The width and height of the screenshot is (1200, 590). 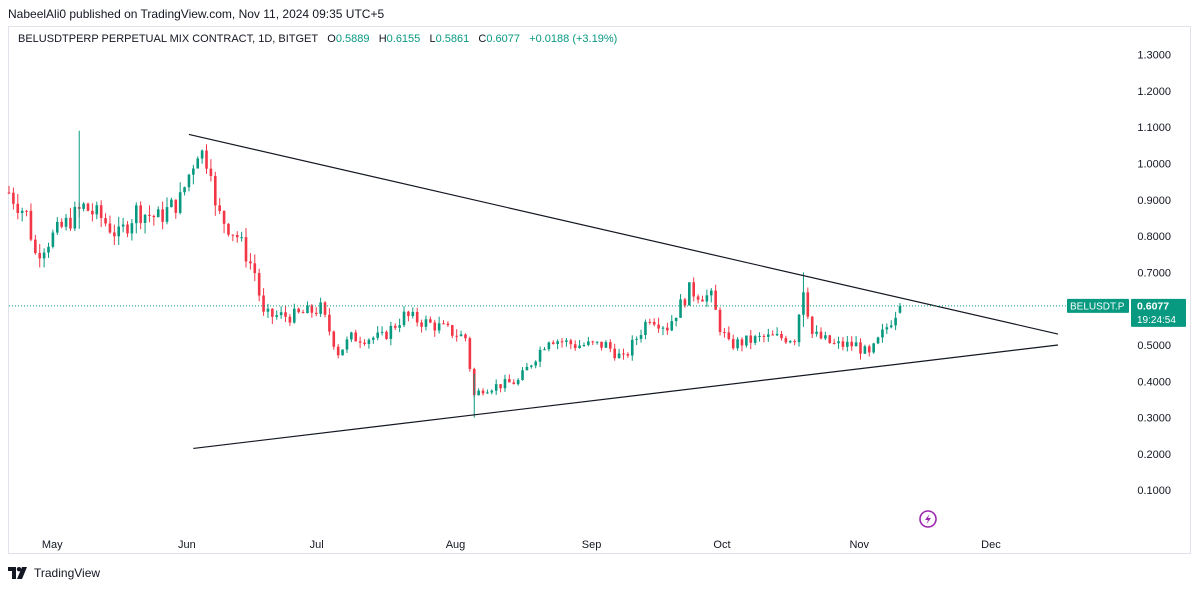 What do you see at coordinates (1154, 237) in the screenshot?
I see `price-axis-label: 0.8000` at bounding box center [1154, 237].